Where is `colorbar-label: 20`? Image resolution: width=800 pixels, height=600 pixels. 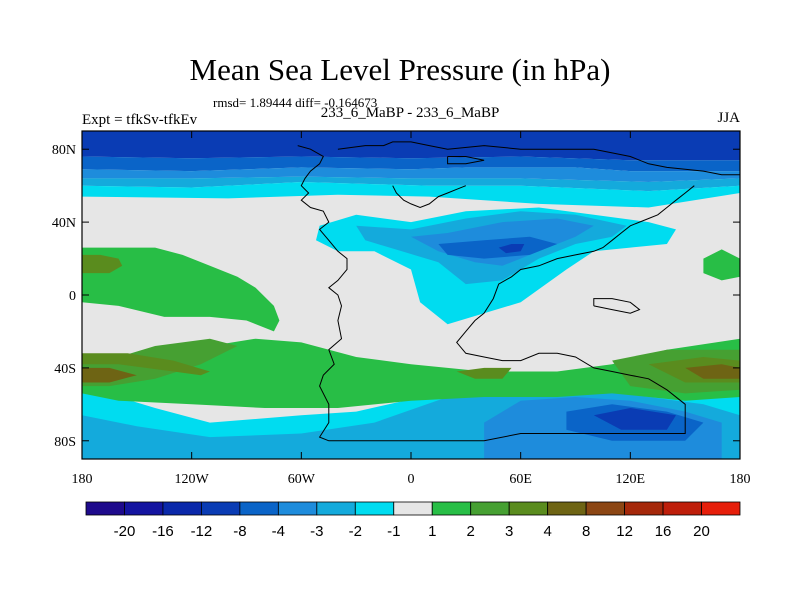
colorbar-label: 20 is located at coordinates (701, 531).